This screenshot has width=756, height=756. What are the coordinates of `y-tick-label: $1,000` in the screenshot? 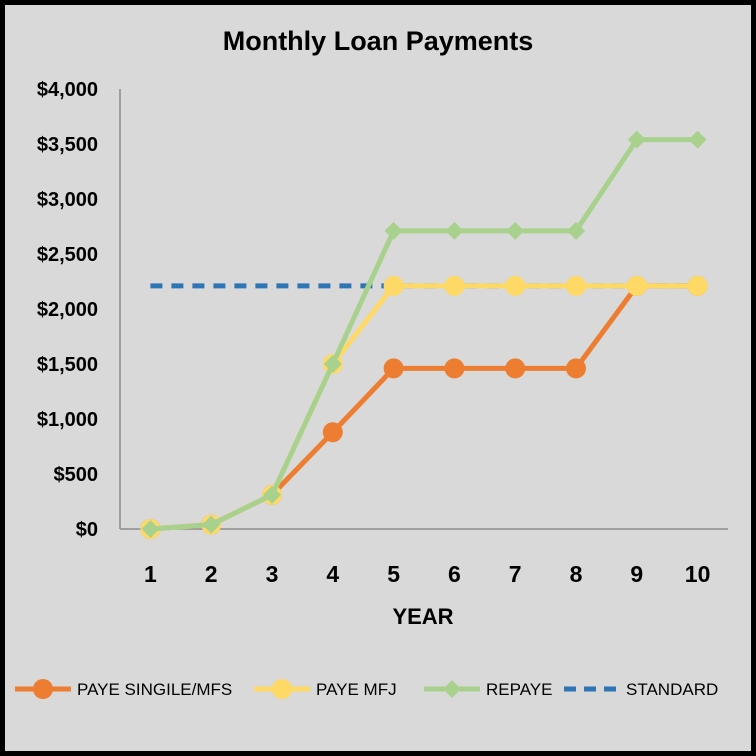 It's located at (67, 420).